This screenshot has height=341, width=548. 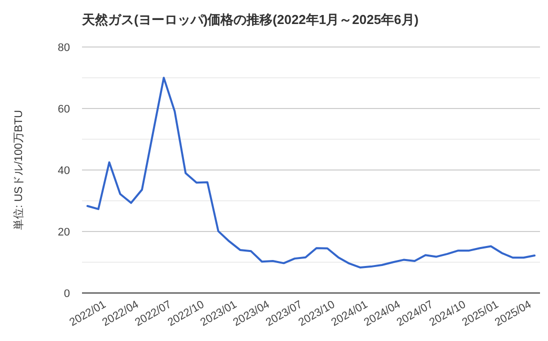 What do you see at coordinates (64, 232) in the screenshot?
I see `y-tick-label: 20` at bounding box center [64, 232].